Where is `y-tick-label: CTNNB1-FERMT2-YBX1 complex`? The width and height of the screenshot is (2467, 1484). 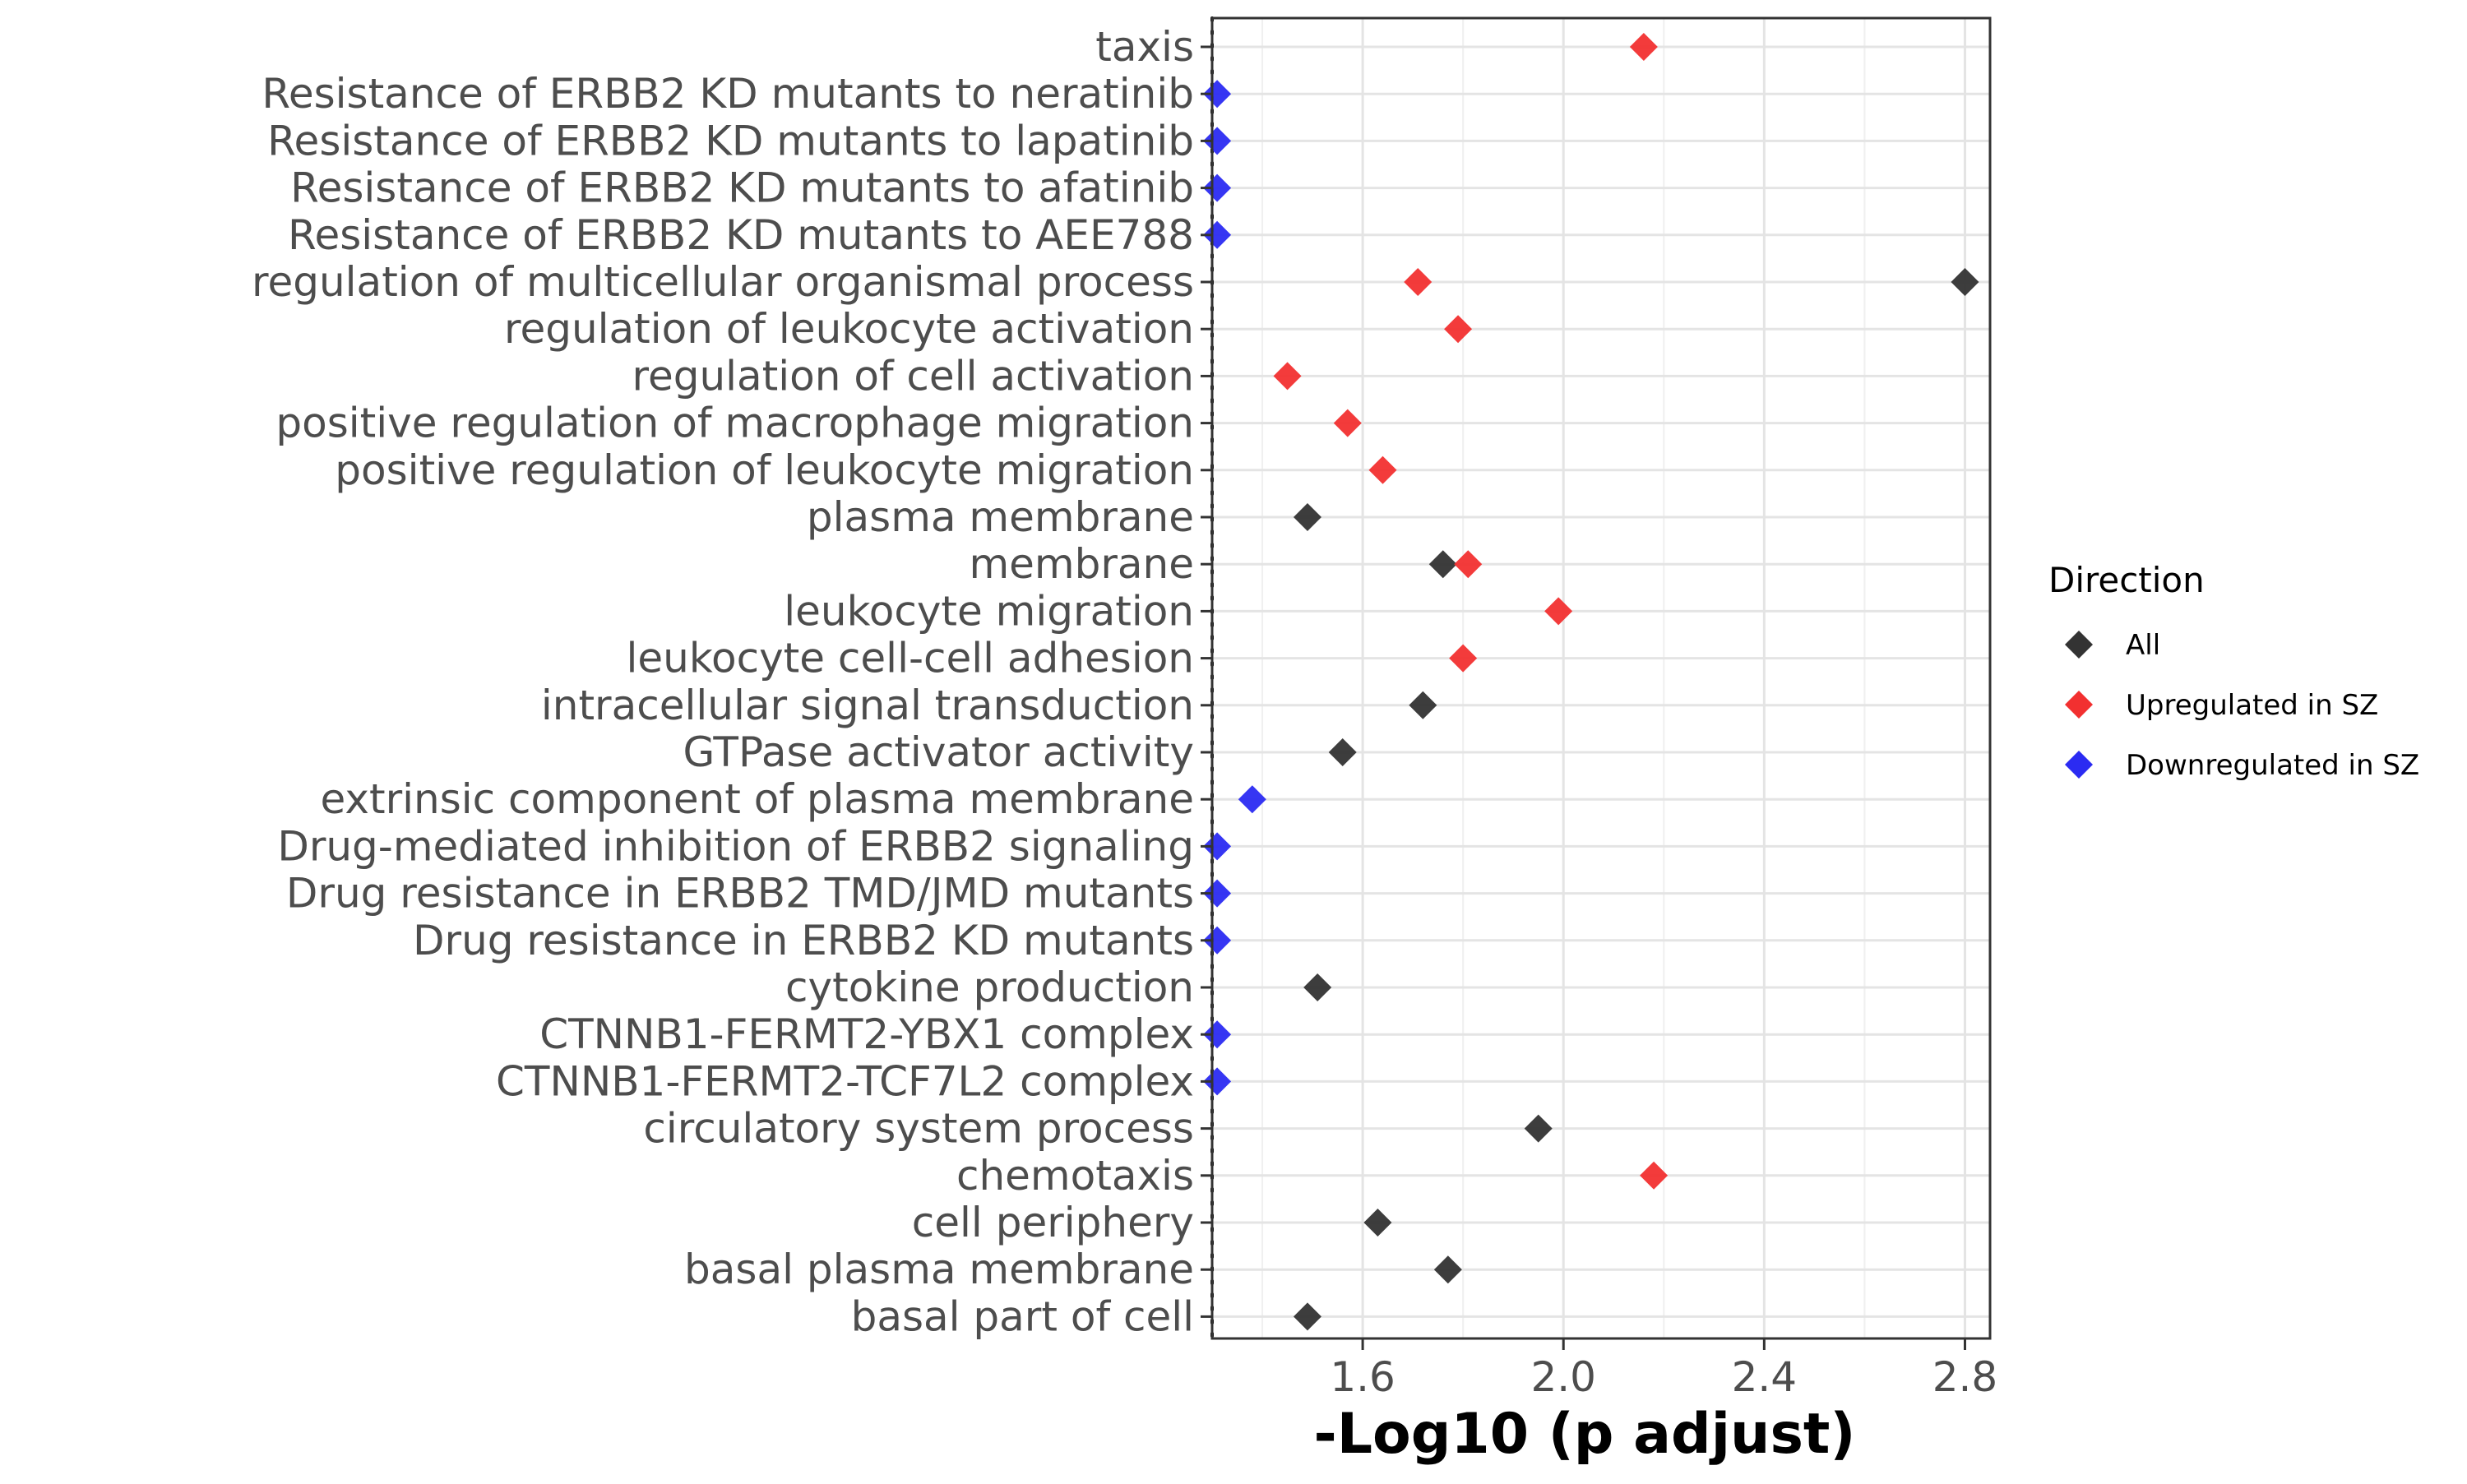
y-tick-label: CTNNB1-FERMT2-YBX1 complex is located at coordinates (866, 1034).